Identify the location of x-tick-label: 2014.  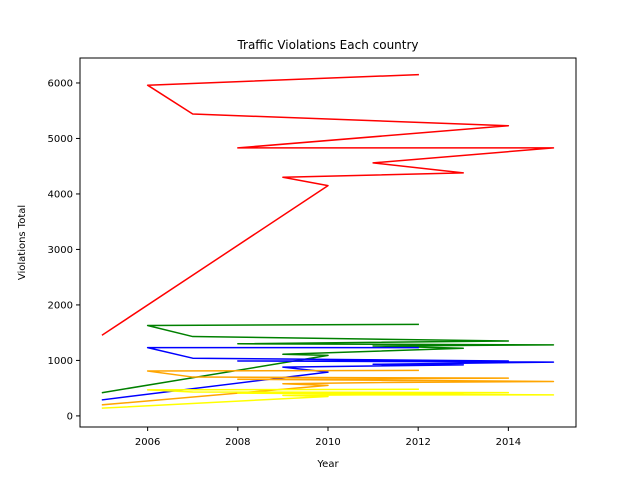
(508, 442).